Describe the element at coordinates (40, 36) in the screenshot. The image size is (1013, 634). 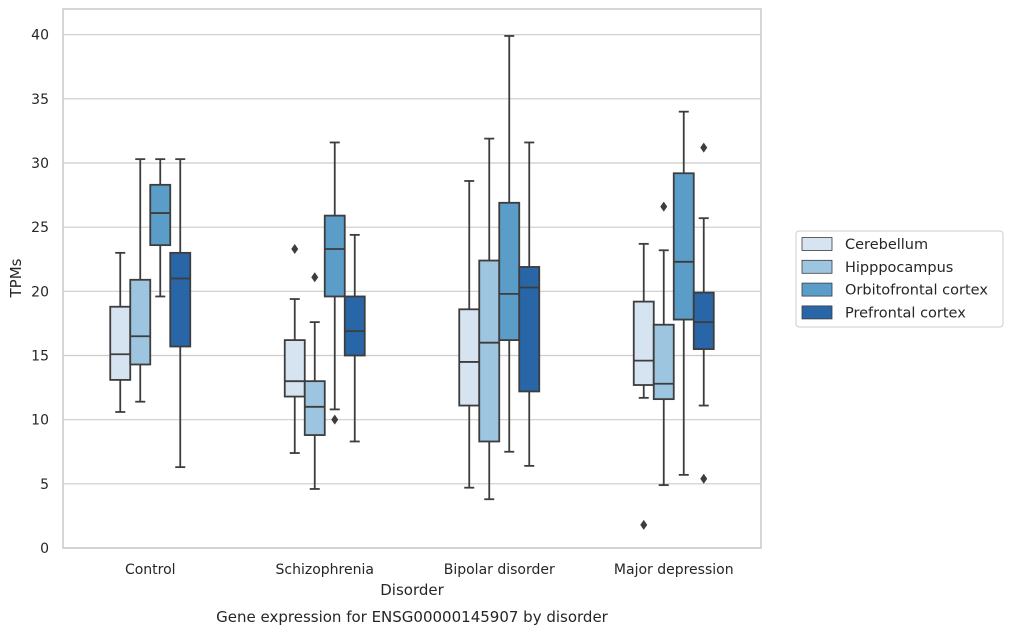
I see `y-tick-label: 40` at that location.